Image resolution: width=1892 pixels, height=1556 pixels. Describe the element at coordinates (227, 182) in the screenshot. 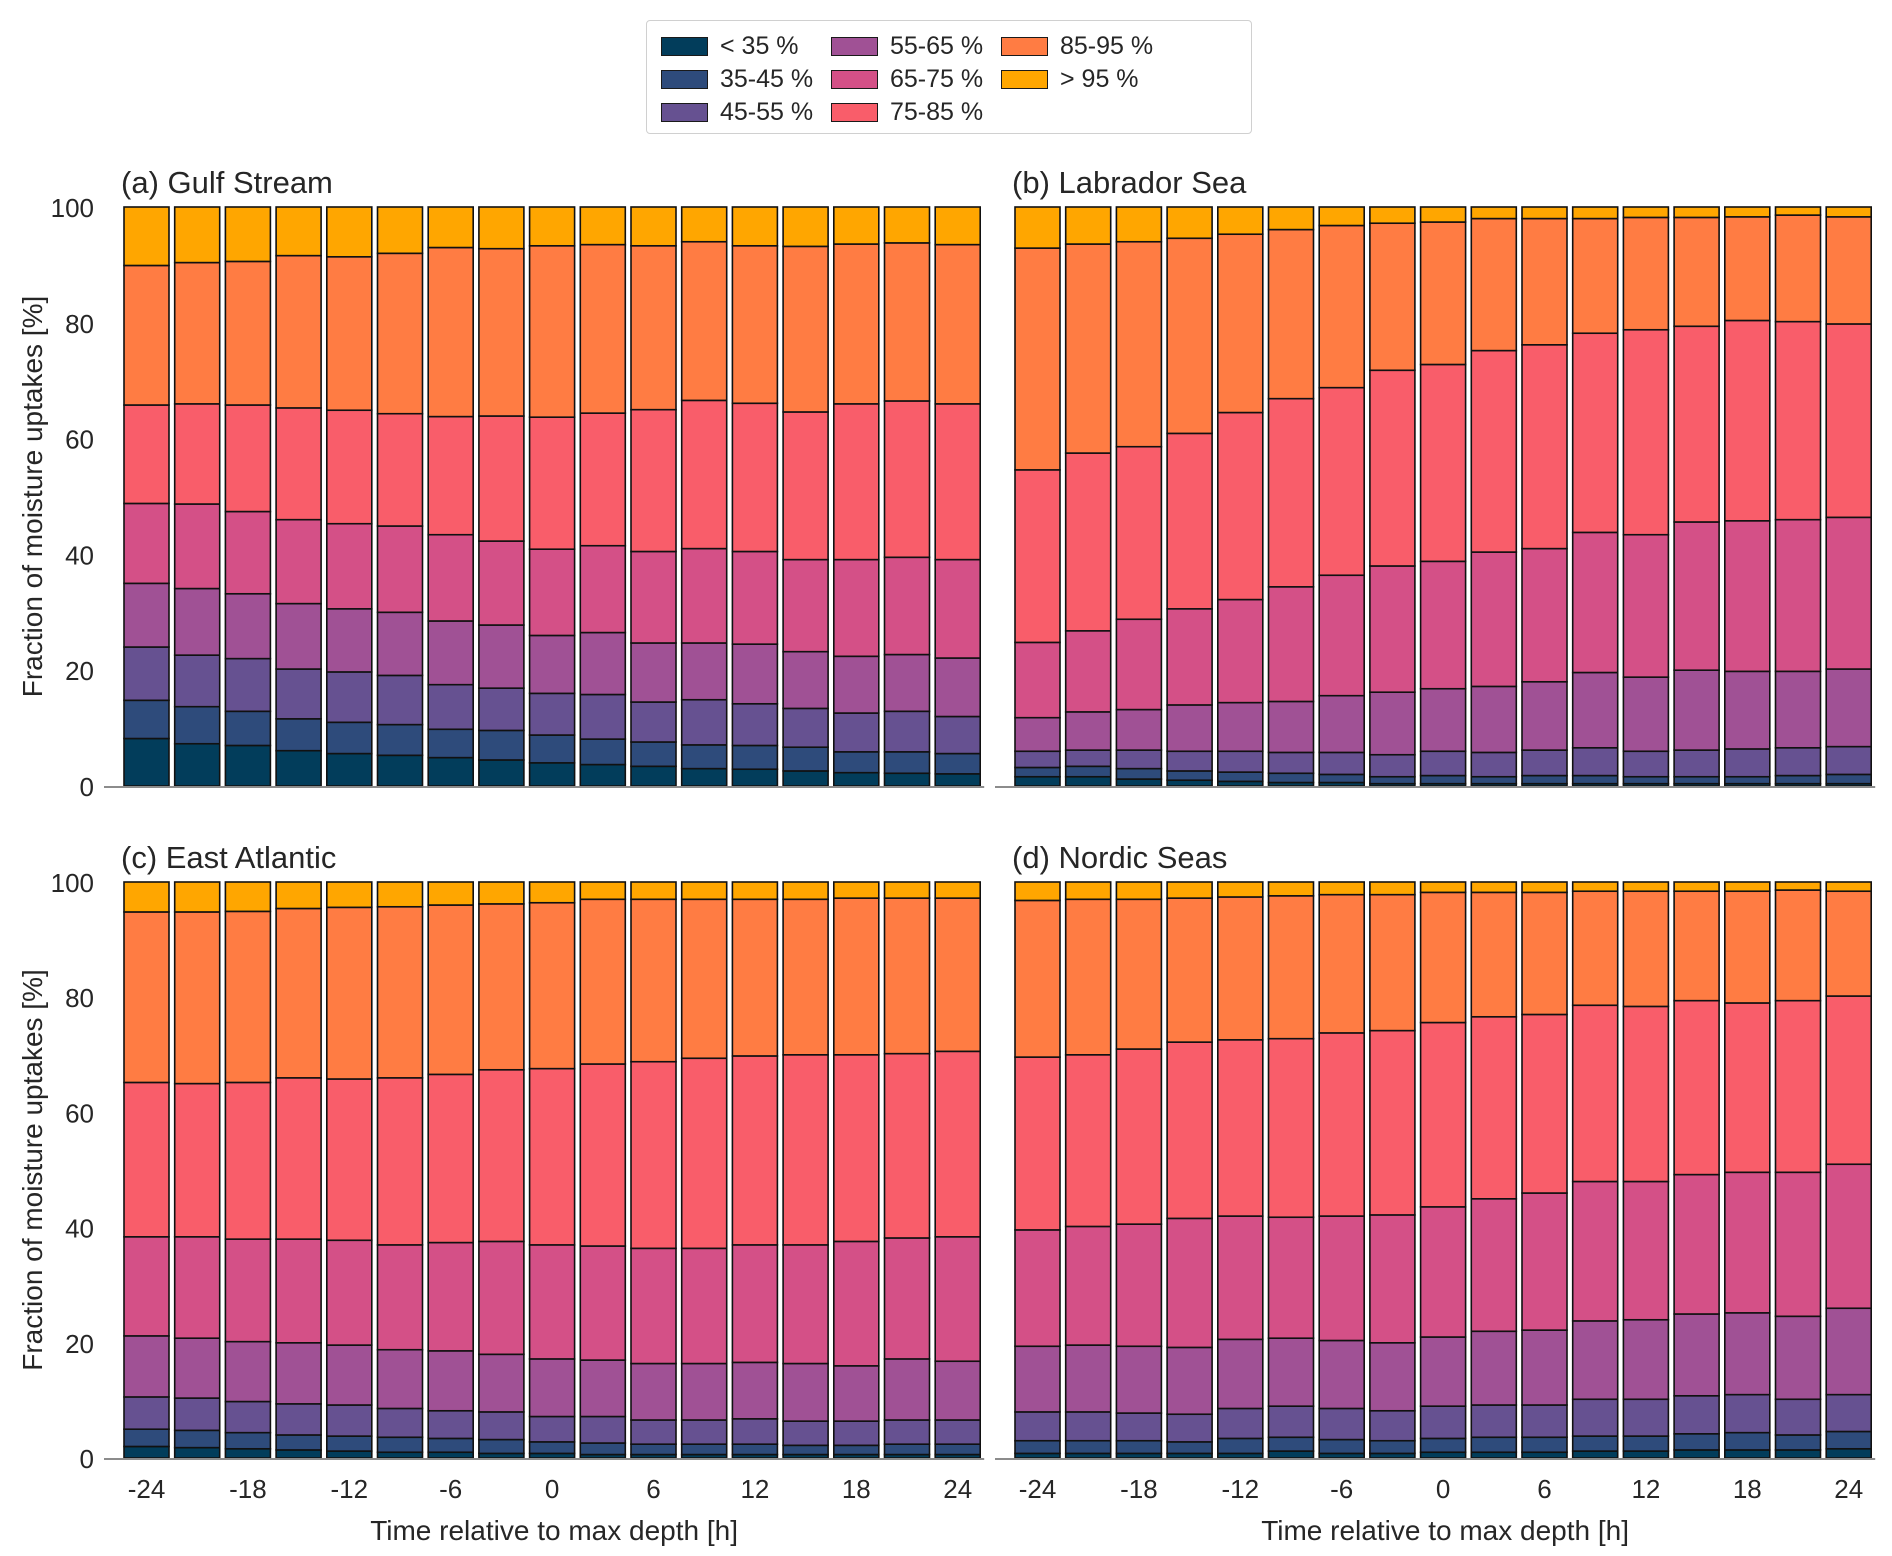

I see `panel-title: (a) Gulf Stream` at that location.